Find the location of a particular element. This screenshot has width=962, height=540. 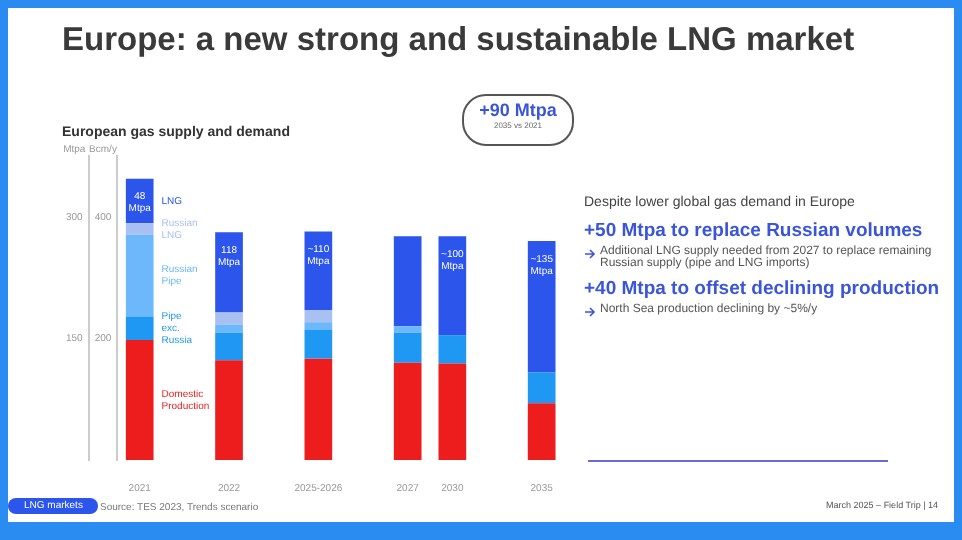

text: +50 Mtpa to replace Russian volumes is located at coordinates (754, 231).